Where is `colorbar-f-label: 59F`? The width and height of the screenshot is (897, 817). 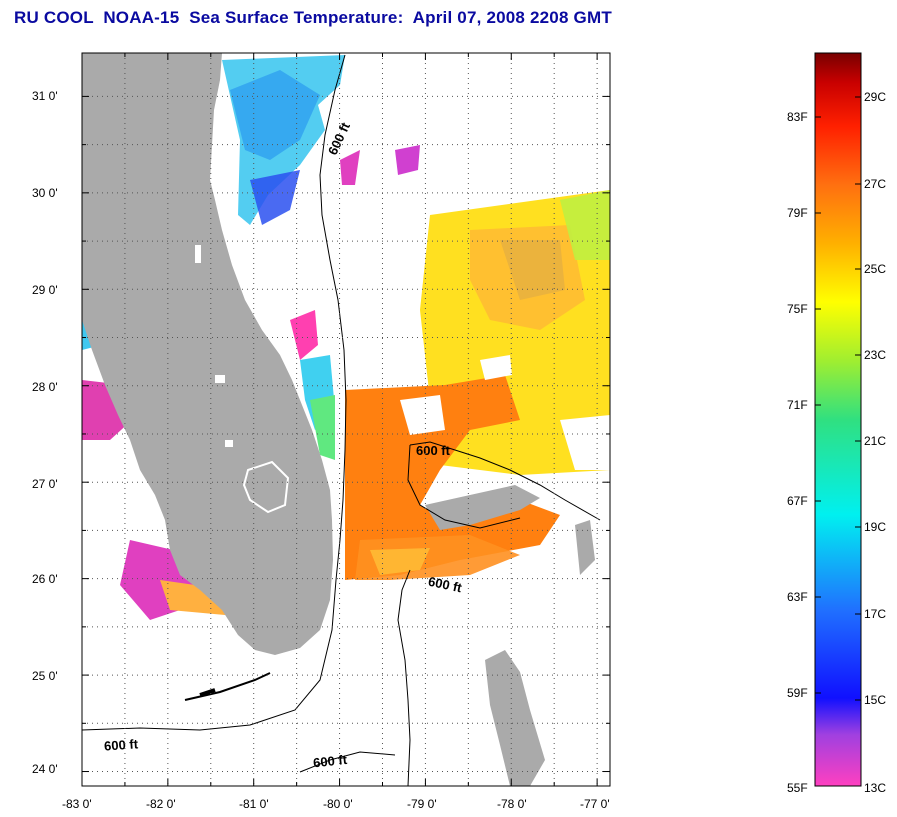
colorbar-f-label: 59F is located at coordinates (797, 693).